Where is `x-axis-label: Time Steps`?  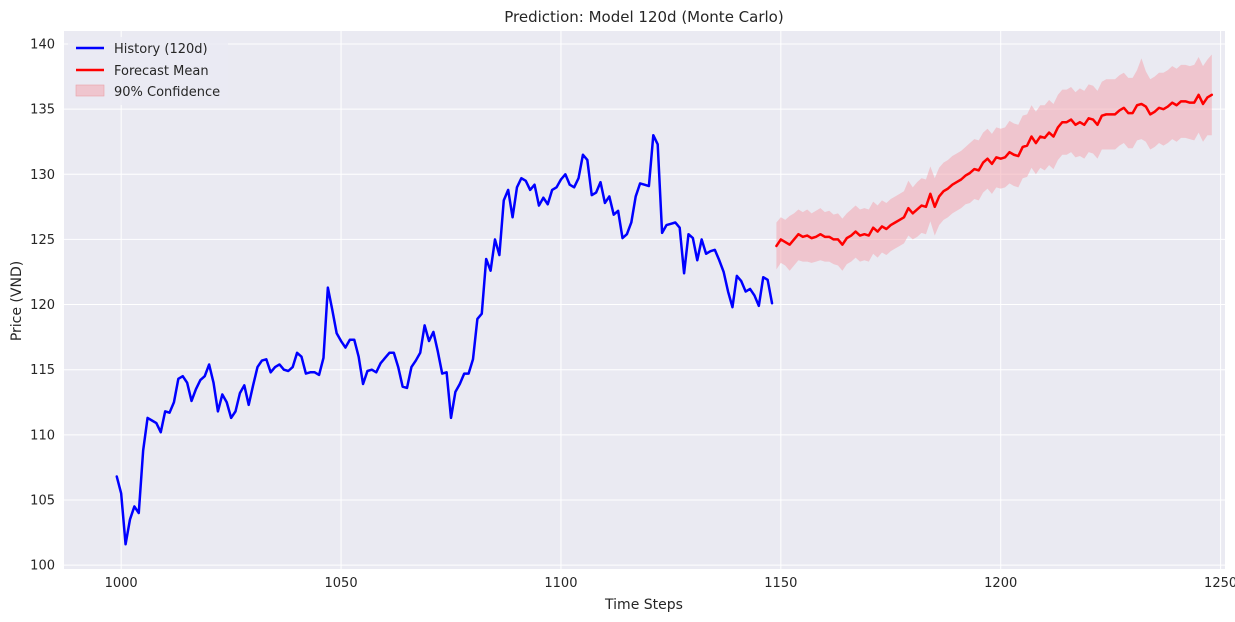
x-axis-label: Time Steps is located at coordinates (643, 605).